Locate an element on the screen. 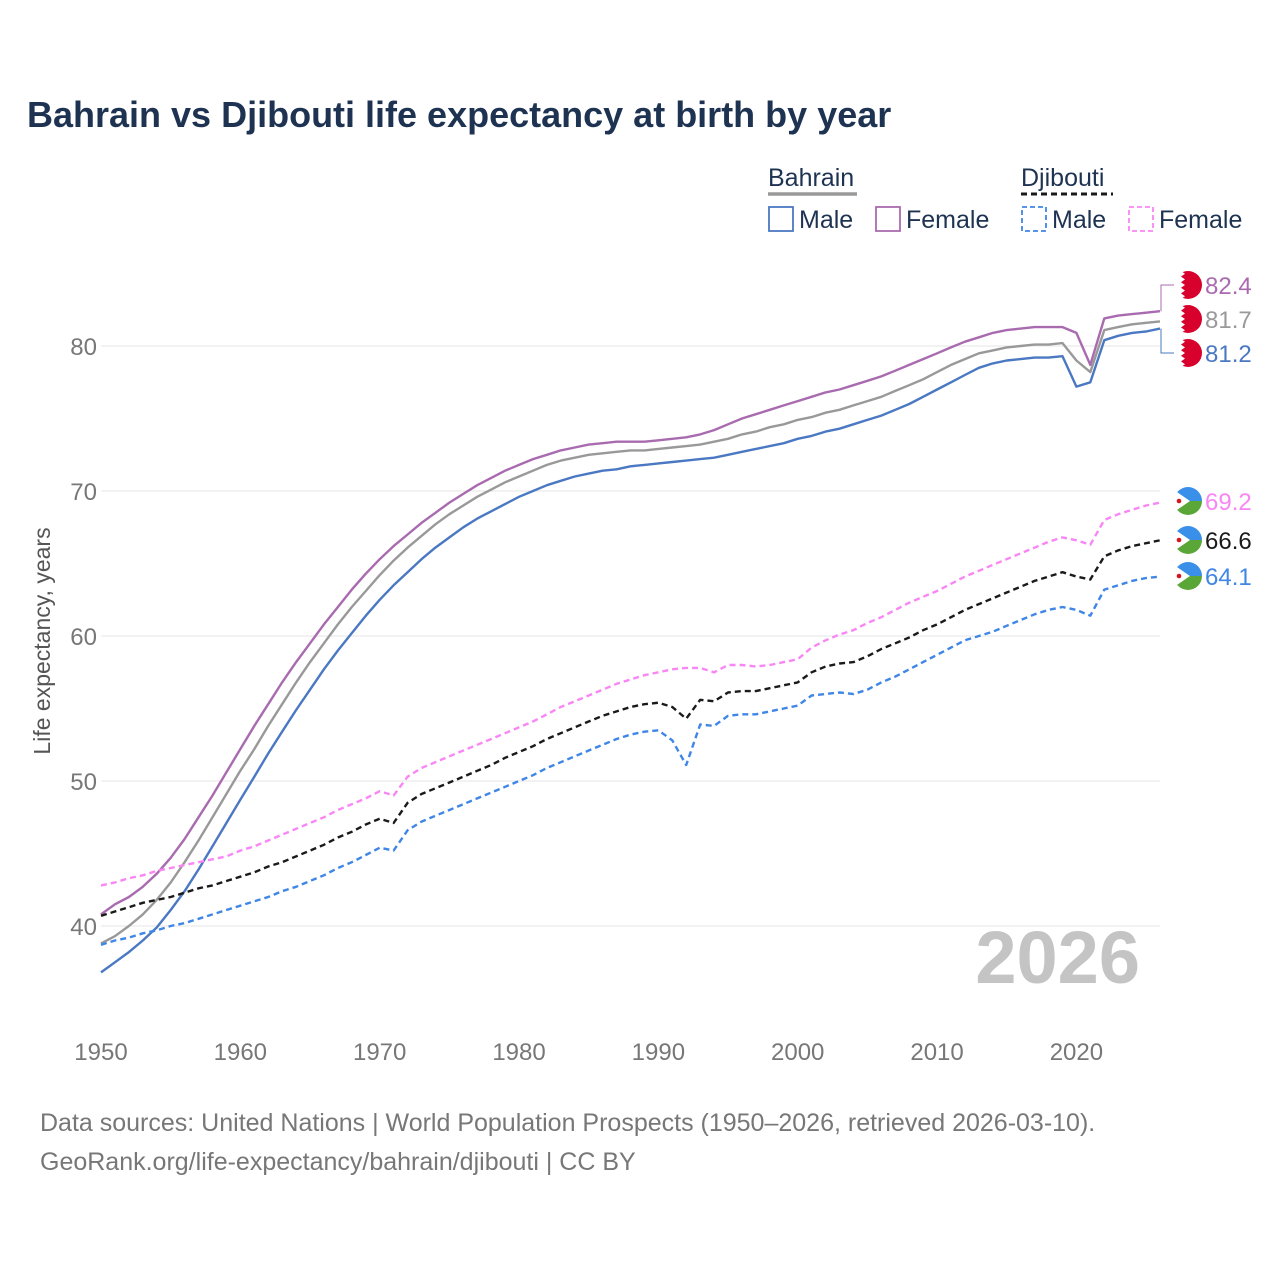  legend-label-bahrain-female: Female is located at coordinates (947, 220).